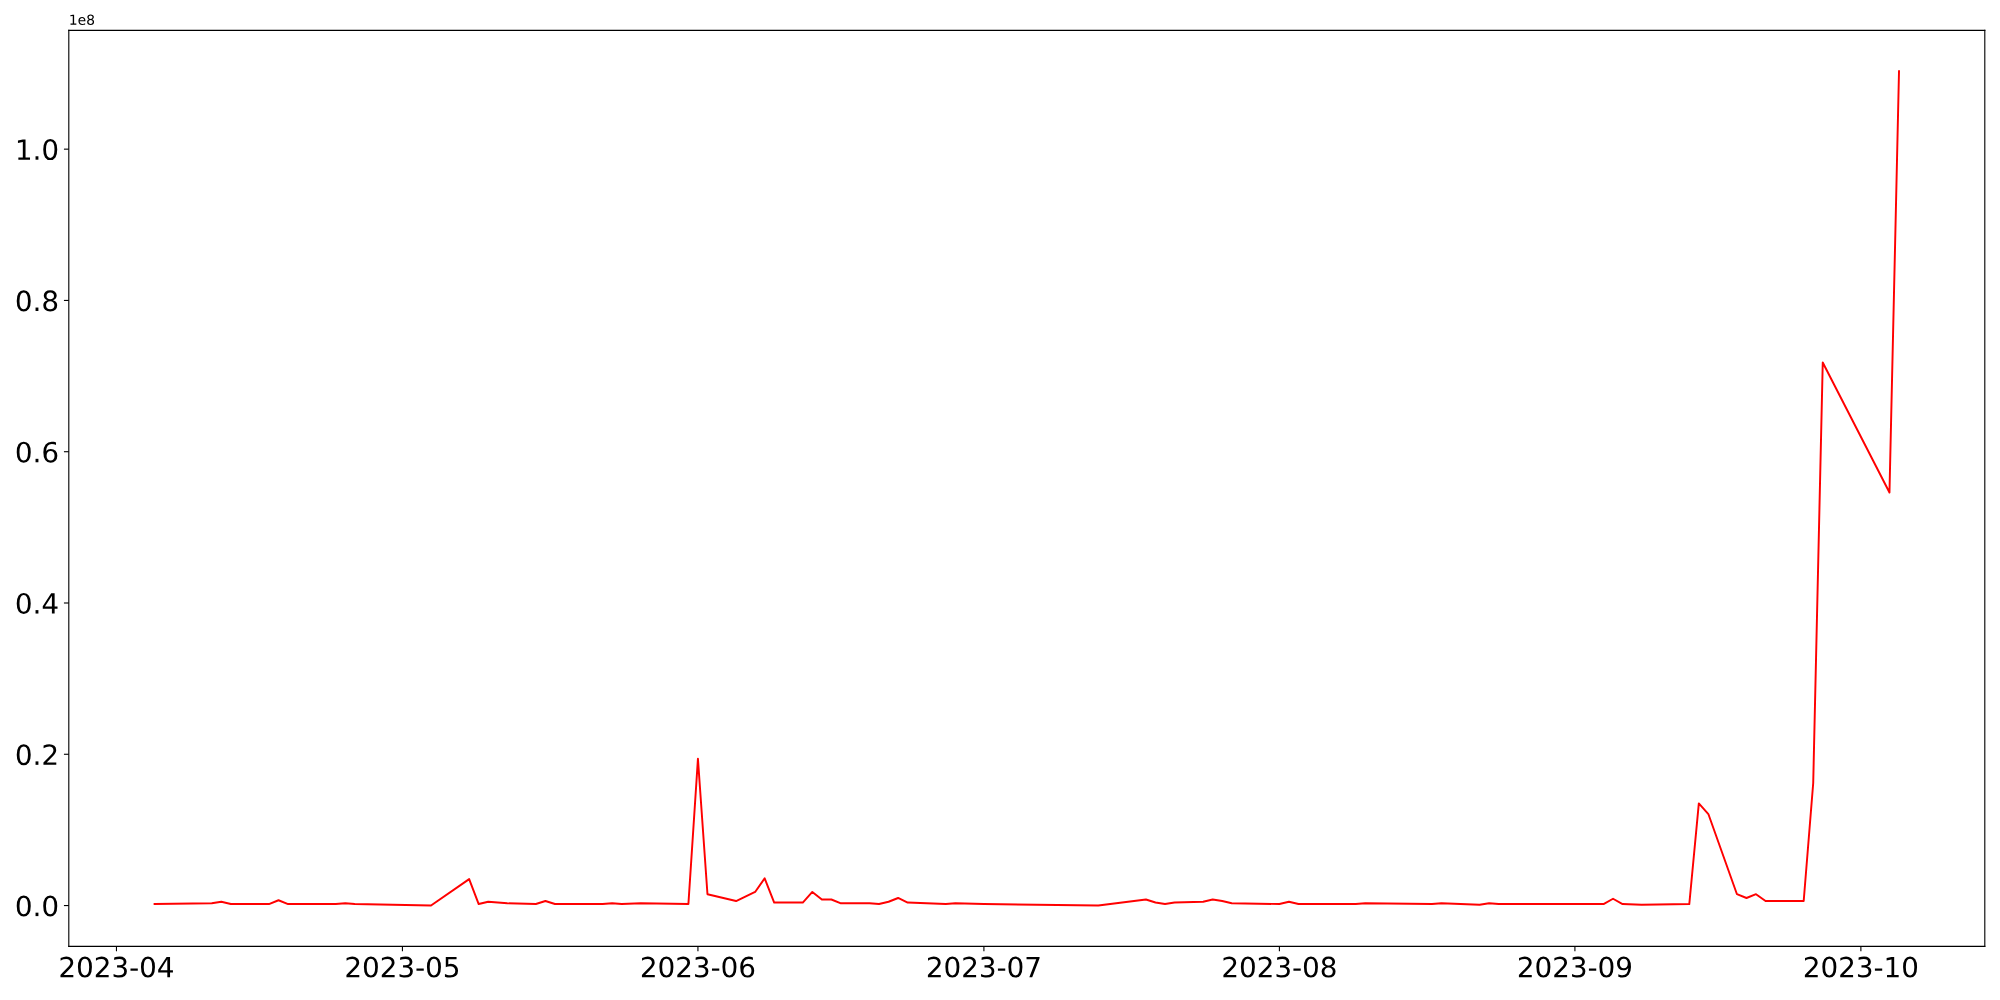 This screenshot has height=1000, width=2000. I want to click on x-tick-label: 2023-05, so click(402, 967).